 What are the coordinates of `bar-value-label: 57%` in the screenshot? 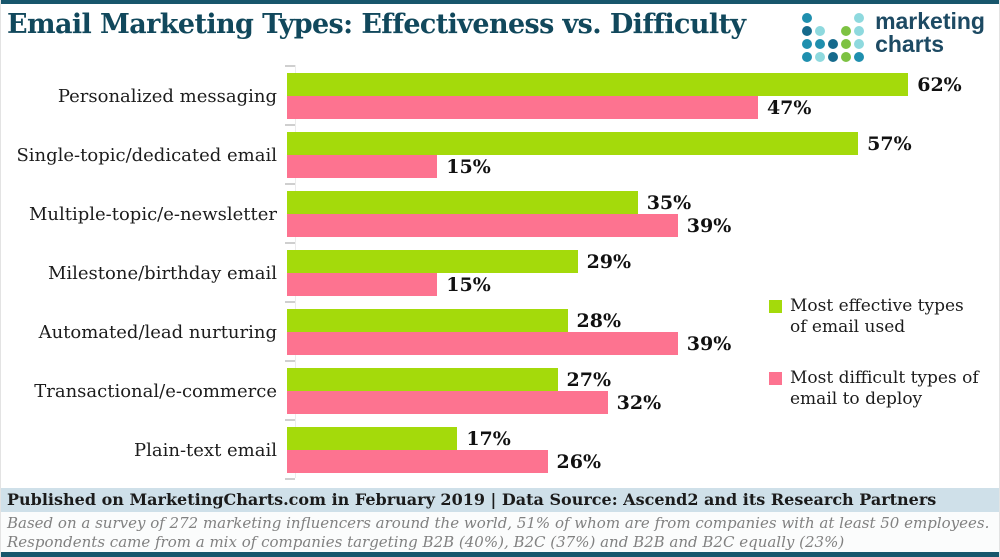 It's located at (889, 143).